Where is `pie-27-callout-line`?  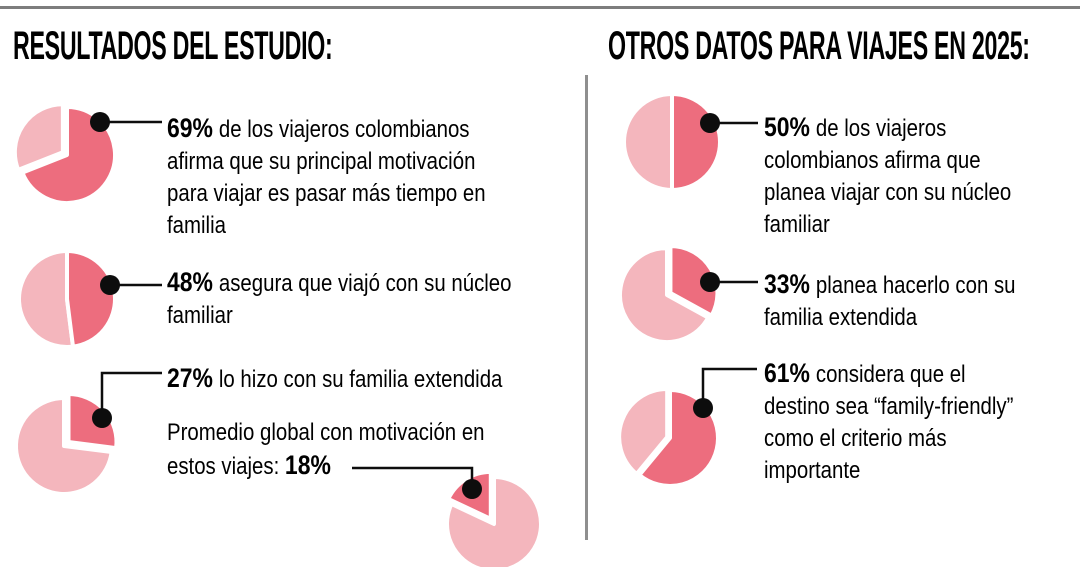
pie-27-callout-line is located at coordinates (131, 394).